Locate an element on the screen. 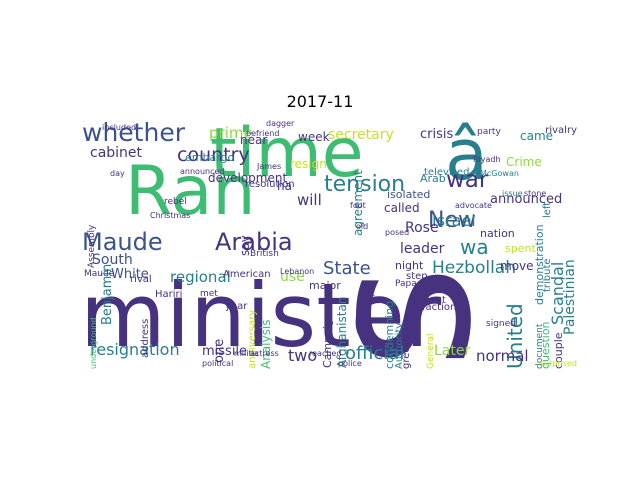 Image resolution: width=640 pixels, height=480 pixels. word-analysis: Analysis is located at coordinates (266, 344).